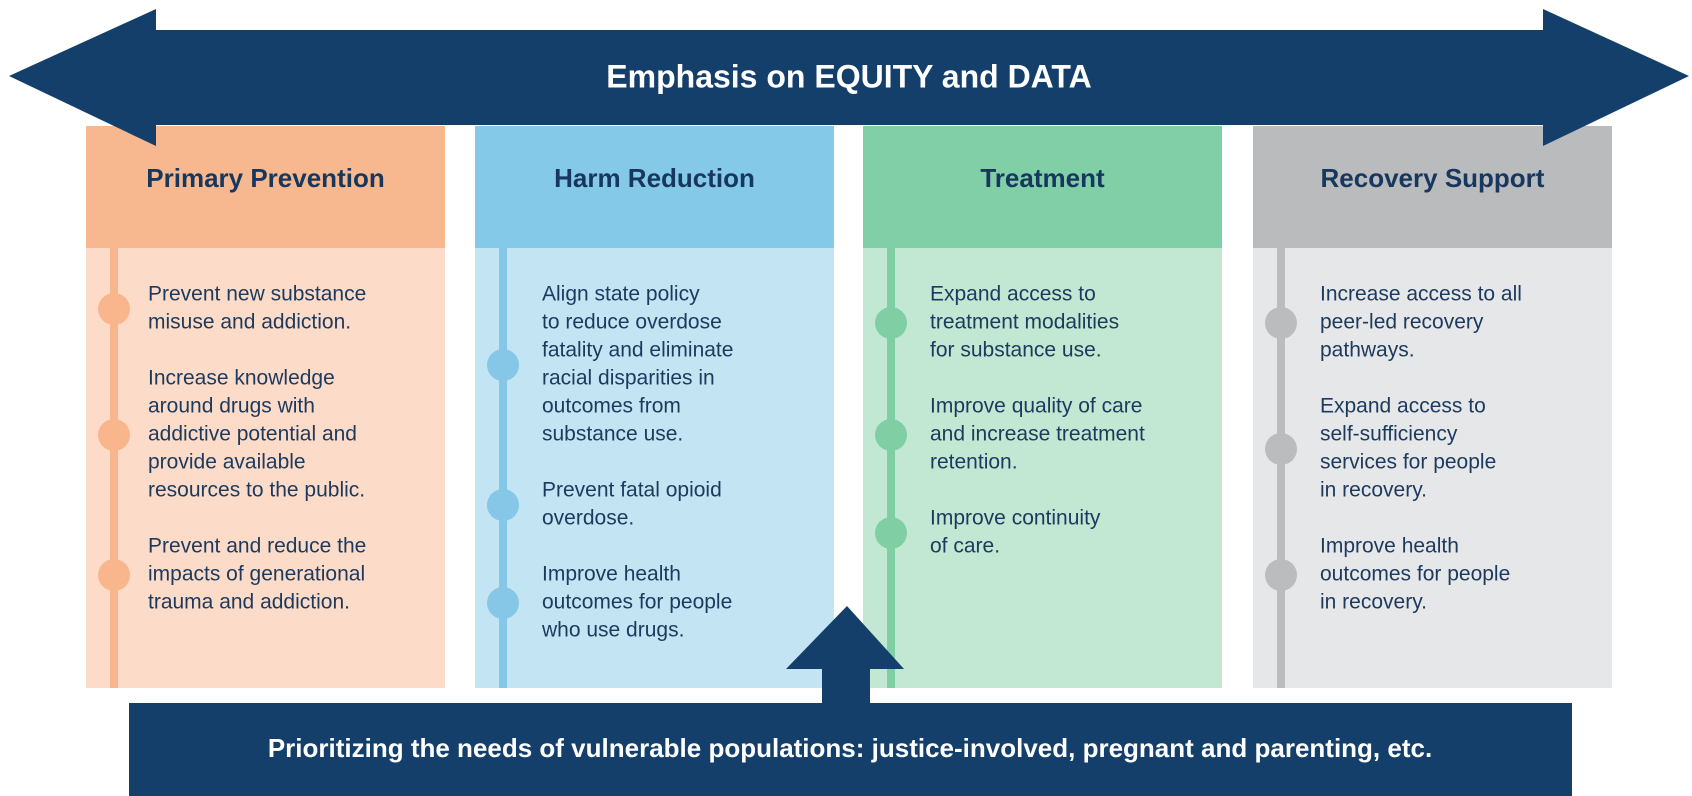 Image resolution: width=1692 pixels, height=796 pixels. Describe the element at coordinates (654, 178) in the screenshot. I see `column-title: Harm Reduction` at that location.